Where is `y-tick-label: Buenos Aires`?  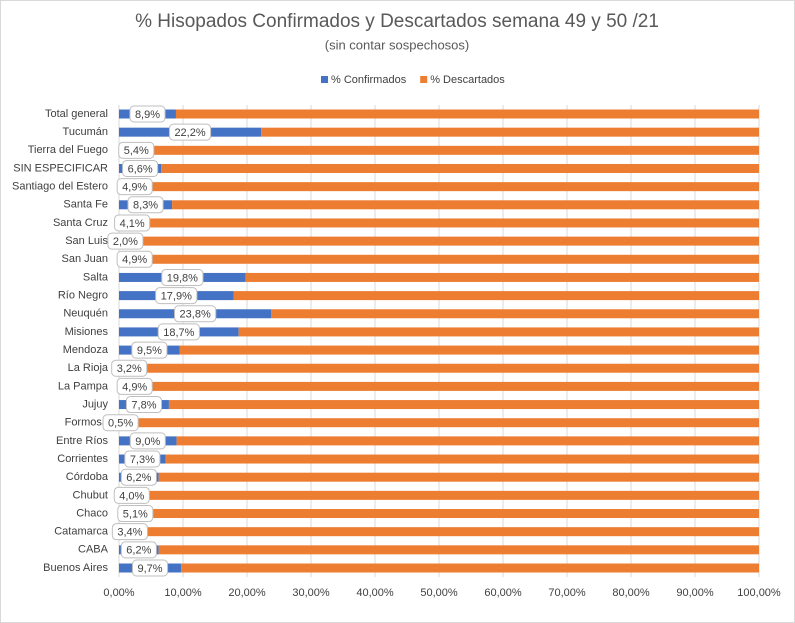 y-tick-label: Buenos Aires is located at coordinates (75, 568).